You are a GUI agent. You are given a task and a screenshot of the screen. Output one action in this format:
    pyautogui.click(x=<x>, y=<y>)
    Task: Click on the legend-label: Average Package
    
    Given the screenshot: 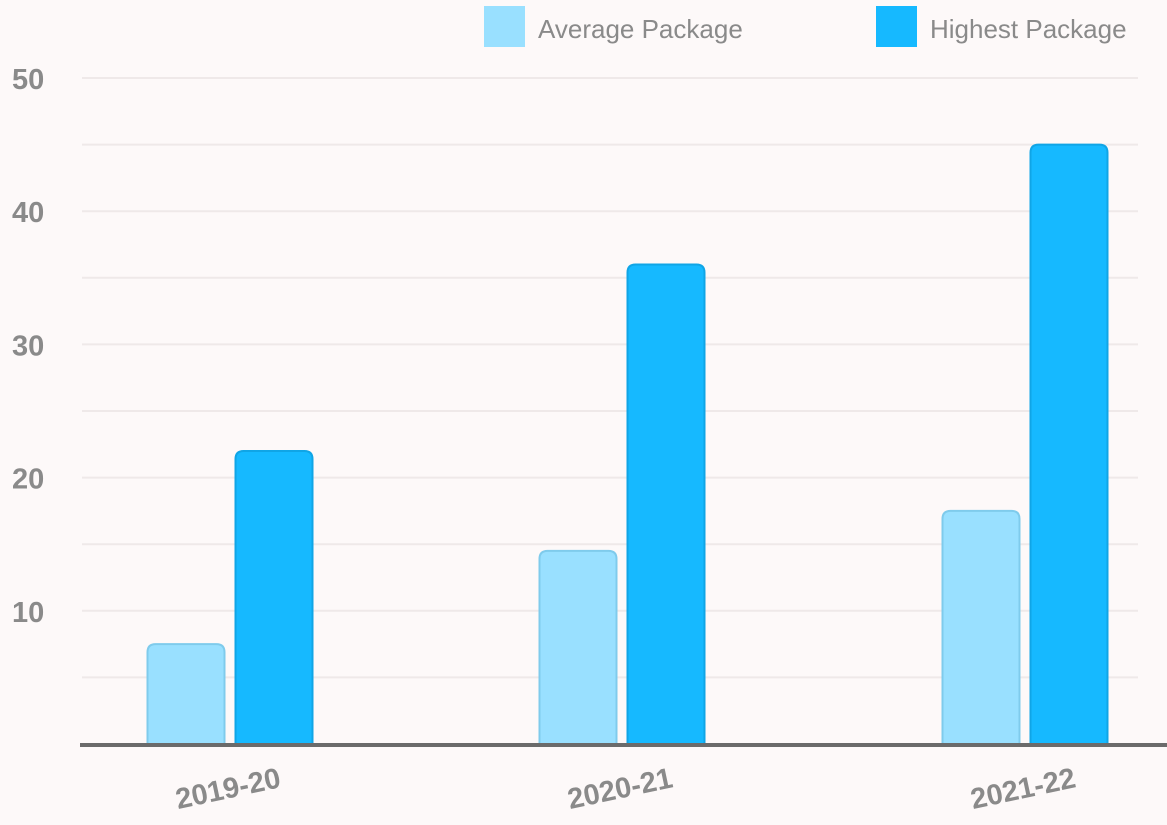 What is the action you would take?
    pyautogui.click(x=640, y=29)
    